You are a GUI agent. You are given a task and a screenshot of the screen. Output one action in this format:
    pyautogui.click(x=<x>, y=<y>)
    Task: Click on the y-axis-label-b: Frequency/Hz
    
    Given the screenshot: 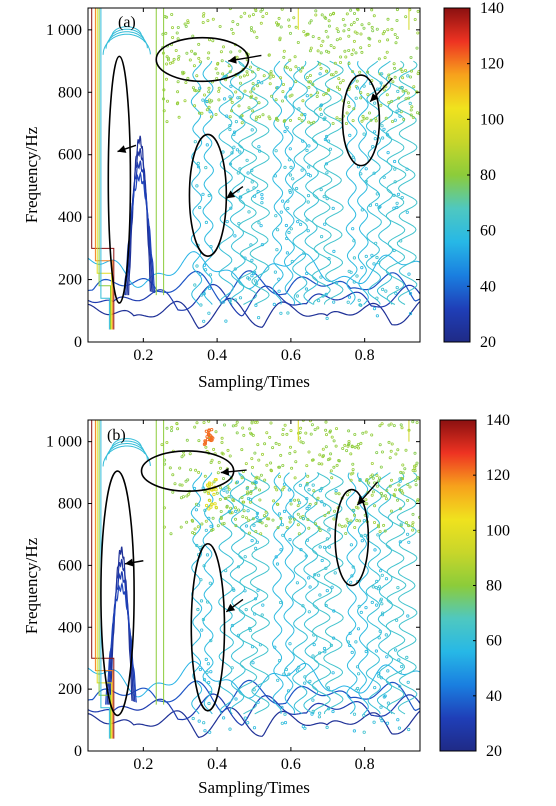 What is the action you would take?
    pyautogui.click(x=31, y=585)
    